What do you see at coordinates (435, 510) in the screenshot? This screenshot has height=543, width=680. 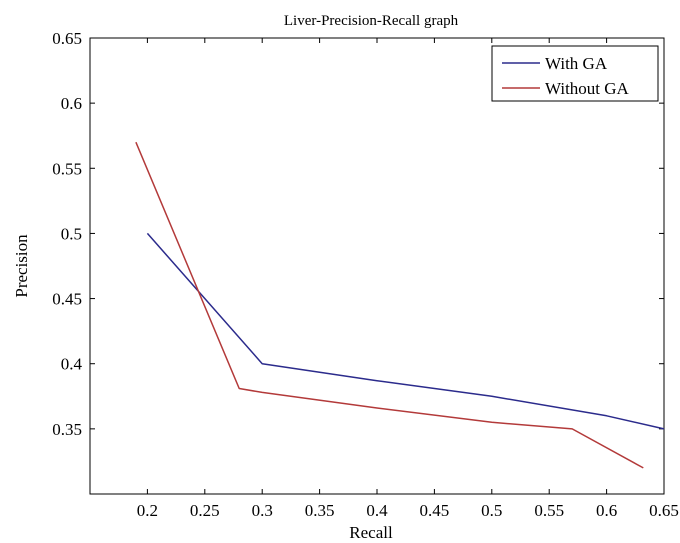 I see `x-tick-label: 0.45` at bounding box center [435, 510].